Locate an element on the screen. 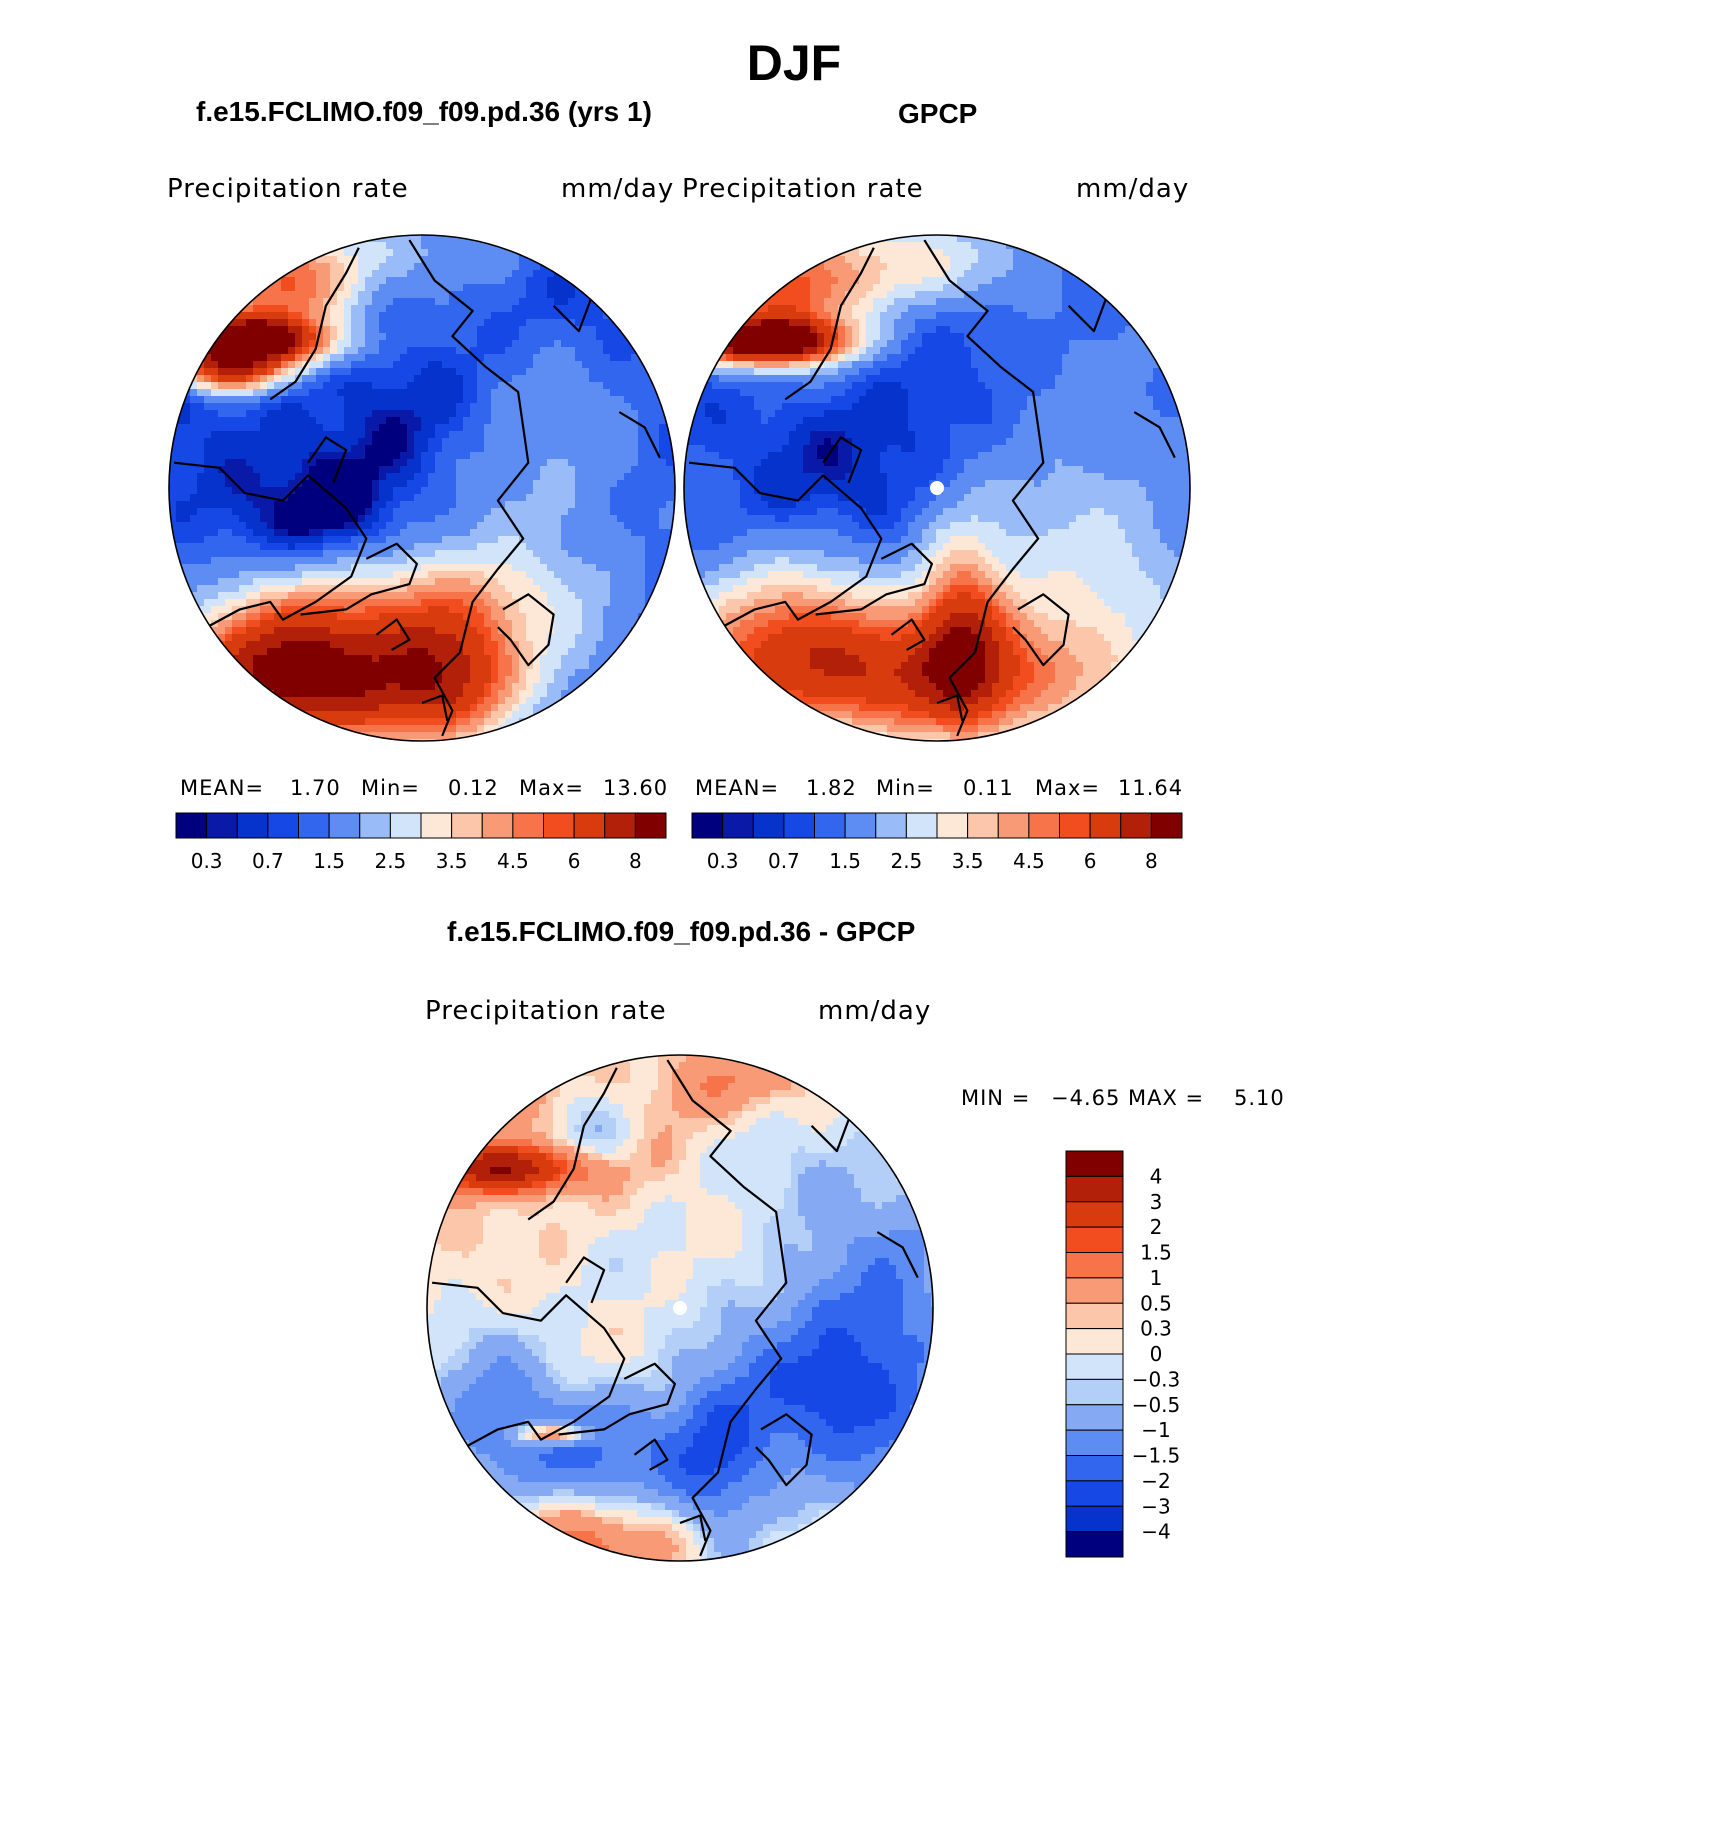 Image resolution: width=1710 pixels, height=1840 pixels. colorbar-diff-label: −0.3 is located at coordinates (1156, 1379).